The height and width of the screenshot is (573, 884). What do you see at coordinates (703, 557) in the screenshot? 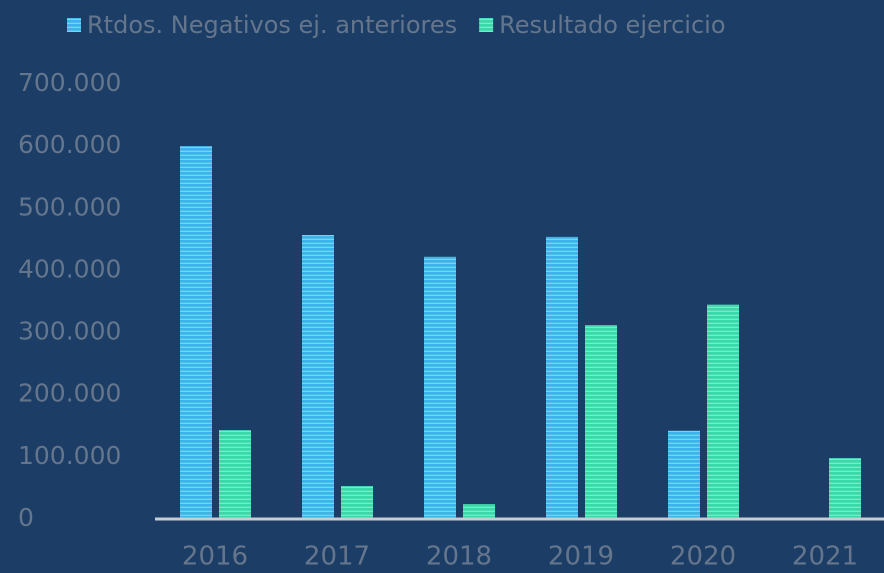
I see `x-tick-label: 2020` at bounding box center [703, 557].